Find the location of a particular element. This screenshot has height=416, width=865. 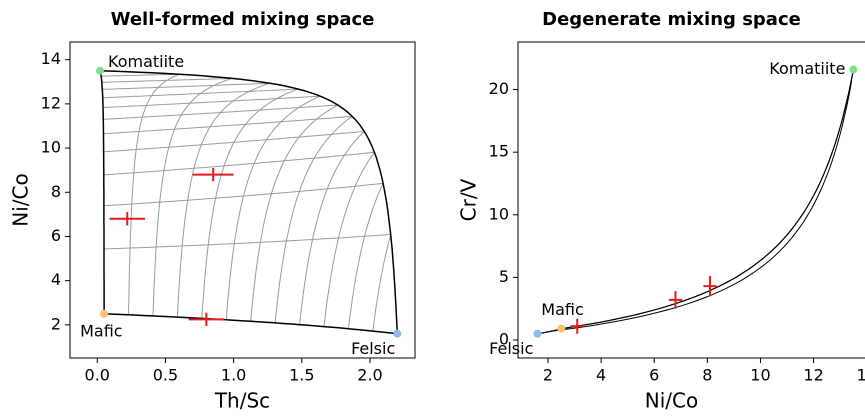

y-tick-label: 14 is located at coordinates (51, 58).